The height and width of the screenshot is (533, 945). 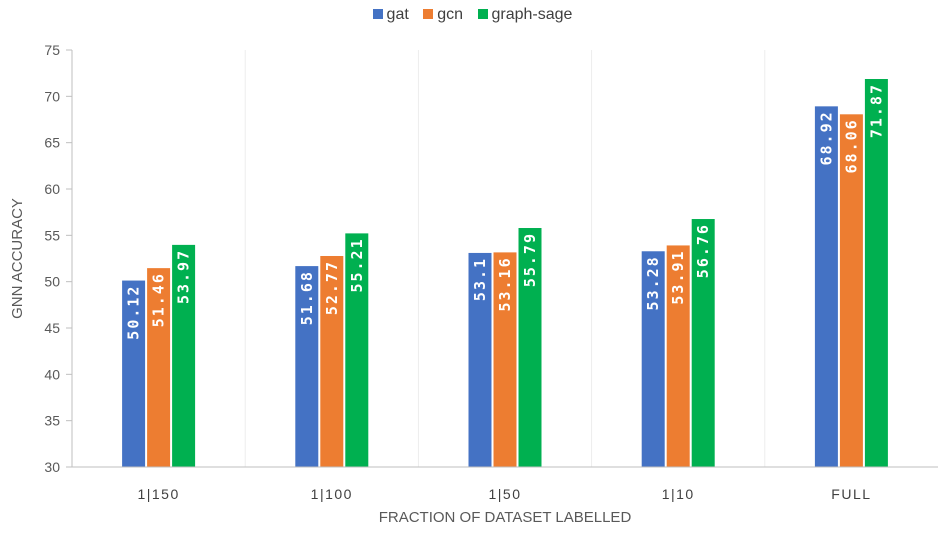 What do you see at coordinates (505, 283) in the screenshot?
I see `data-label-gcn: 53.16` at bounding box center [505, 283].